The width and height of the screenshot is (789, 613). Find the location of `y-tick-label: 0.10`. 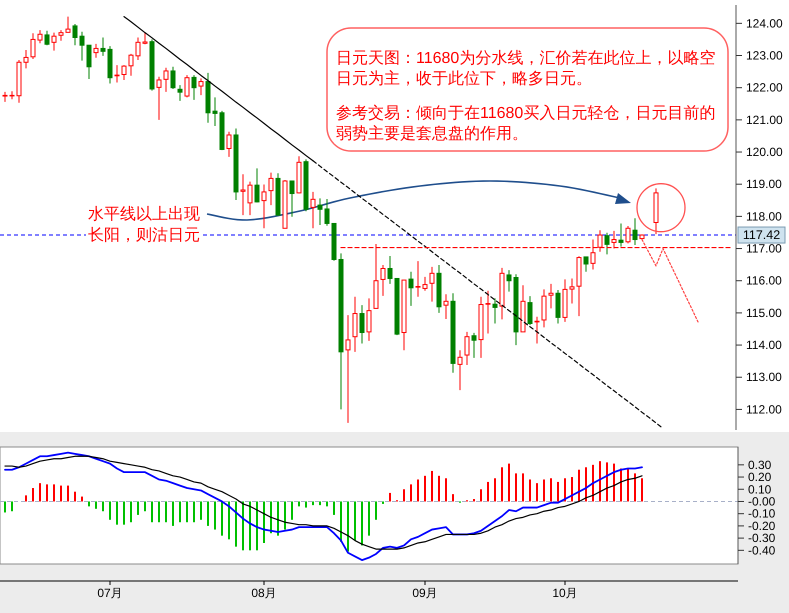

y-tick-label: 0.10 is located at coordinates (760, 489).